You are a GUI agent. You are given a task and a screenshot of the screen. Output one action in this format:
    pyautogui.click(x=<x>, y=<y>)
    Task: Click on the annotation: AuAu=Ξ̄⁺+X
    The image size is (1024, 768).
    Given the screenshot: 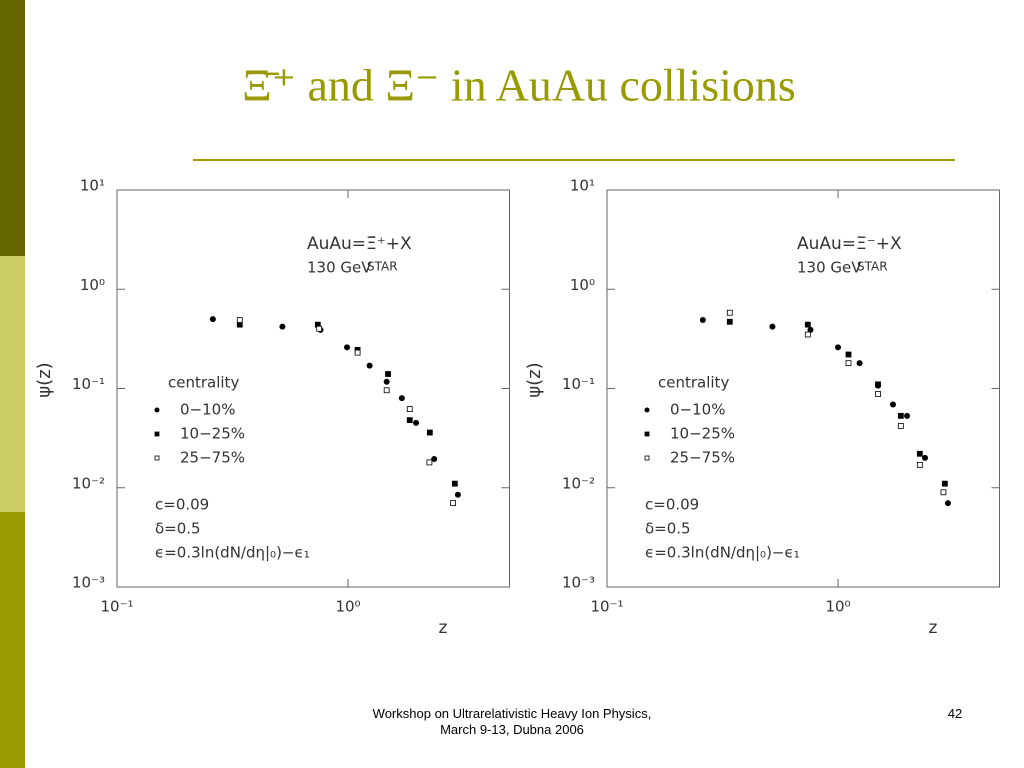 What is the action you would take?
    pyautogui.click(x=359, y=244)
    